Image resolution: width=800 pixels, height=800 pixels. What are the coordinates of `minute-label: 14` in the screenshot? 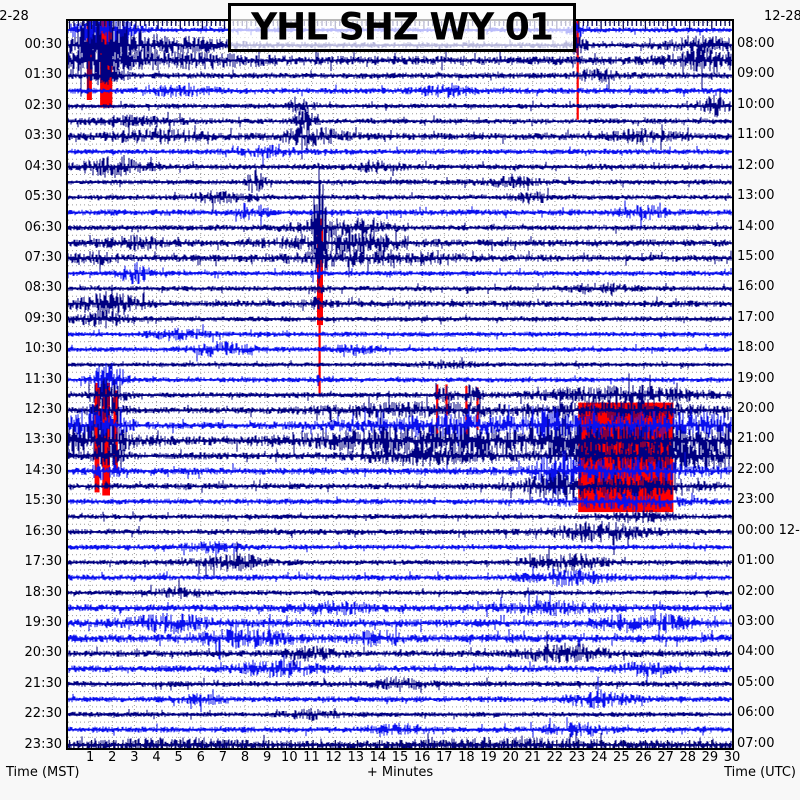 It's located at (378, 757).